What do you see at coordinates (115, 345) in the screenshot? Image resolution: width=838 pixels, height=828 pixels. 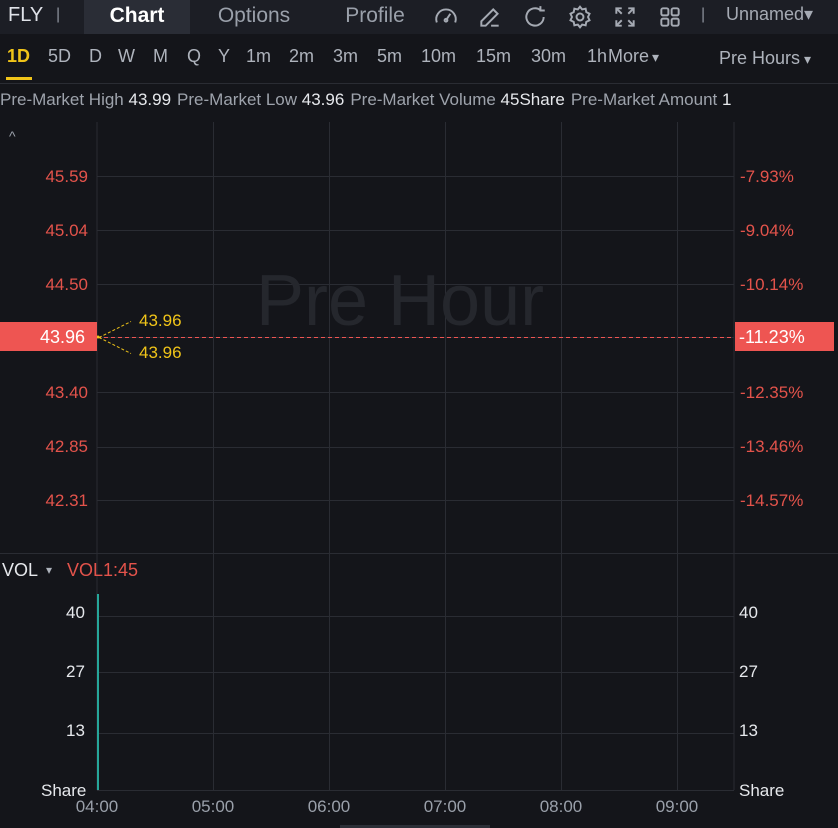 I see `low-annotation-leader` at bounding box center [115, 345].